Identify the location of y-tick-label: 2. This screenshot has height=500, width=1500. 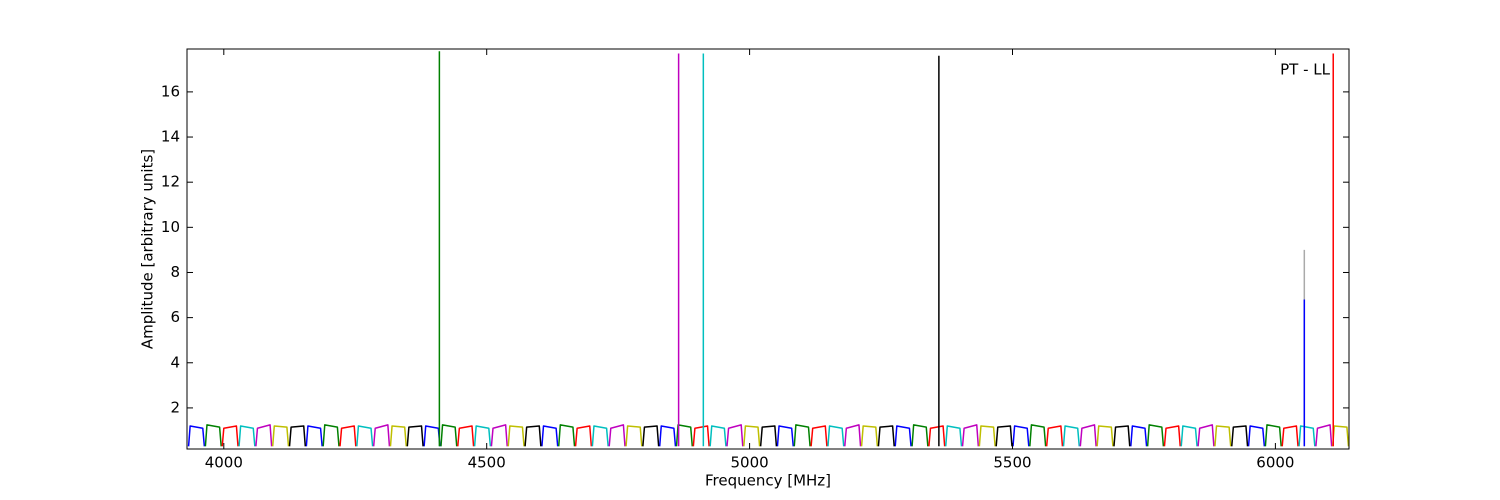
(175, 407).